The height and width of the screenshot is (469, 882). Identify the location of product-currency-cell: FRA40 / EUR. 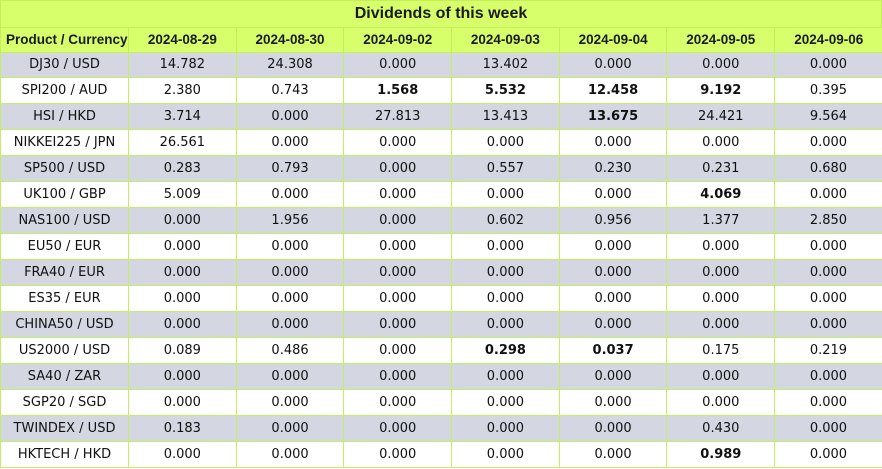
(64, 272).